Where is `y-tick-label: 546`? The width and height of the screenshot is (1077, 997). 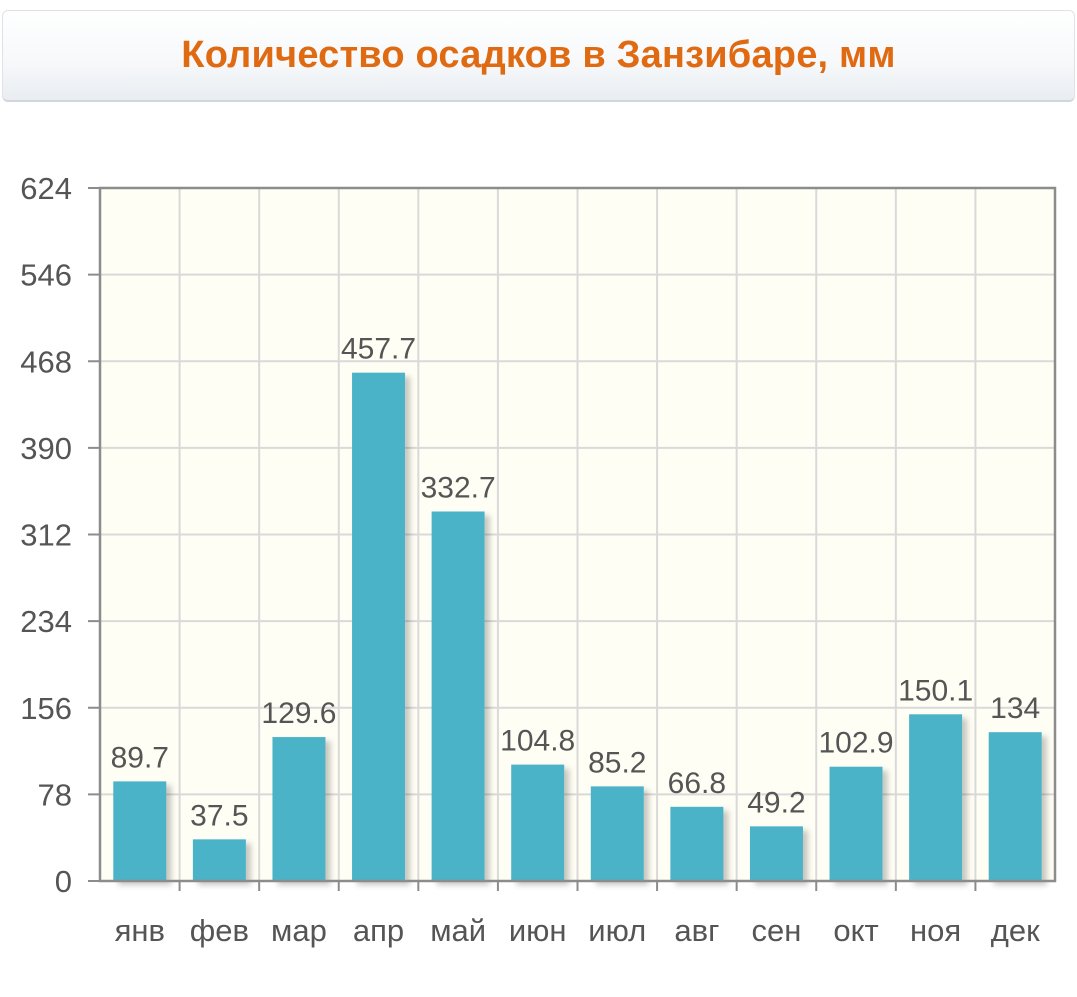 y-tick-label: 546 is located at coordinates (46, 275).